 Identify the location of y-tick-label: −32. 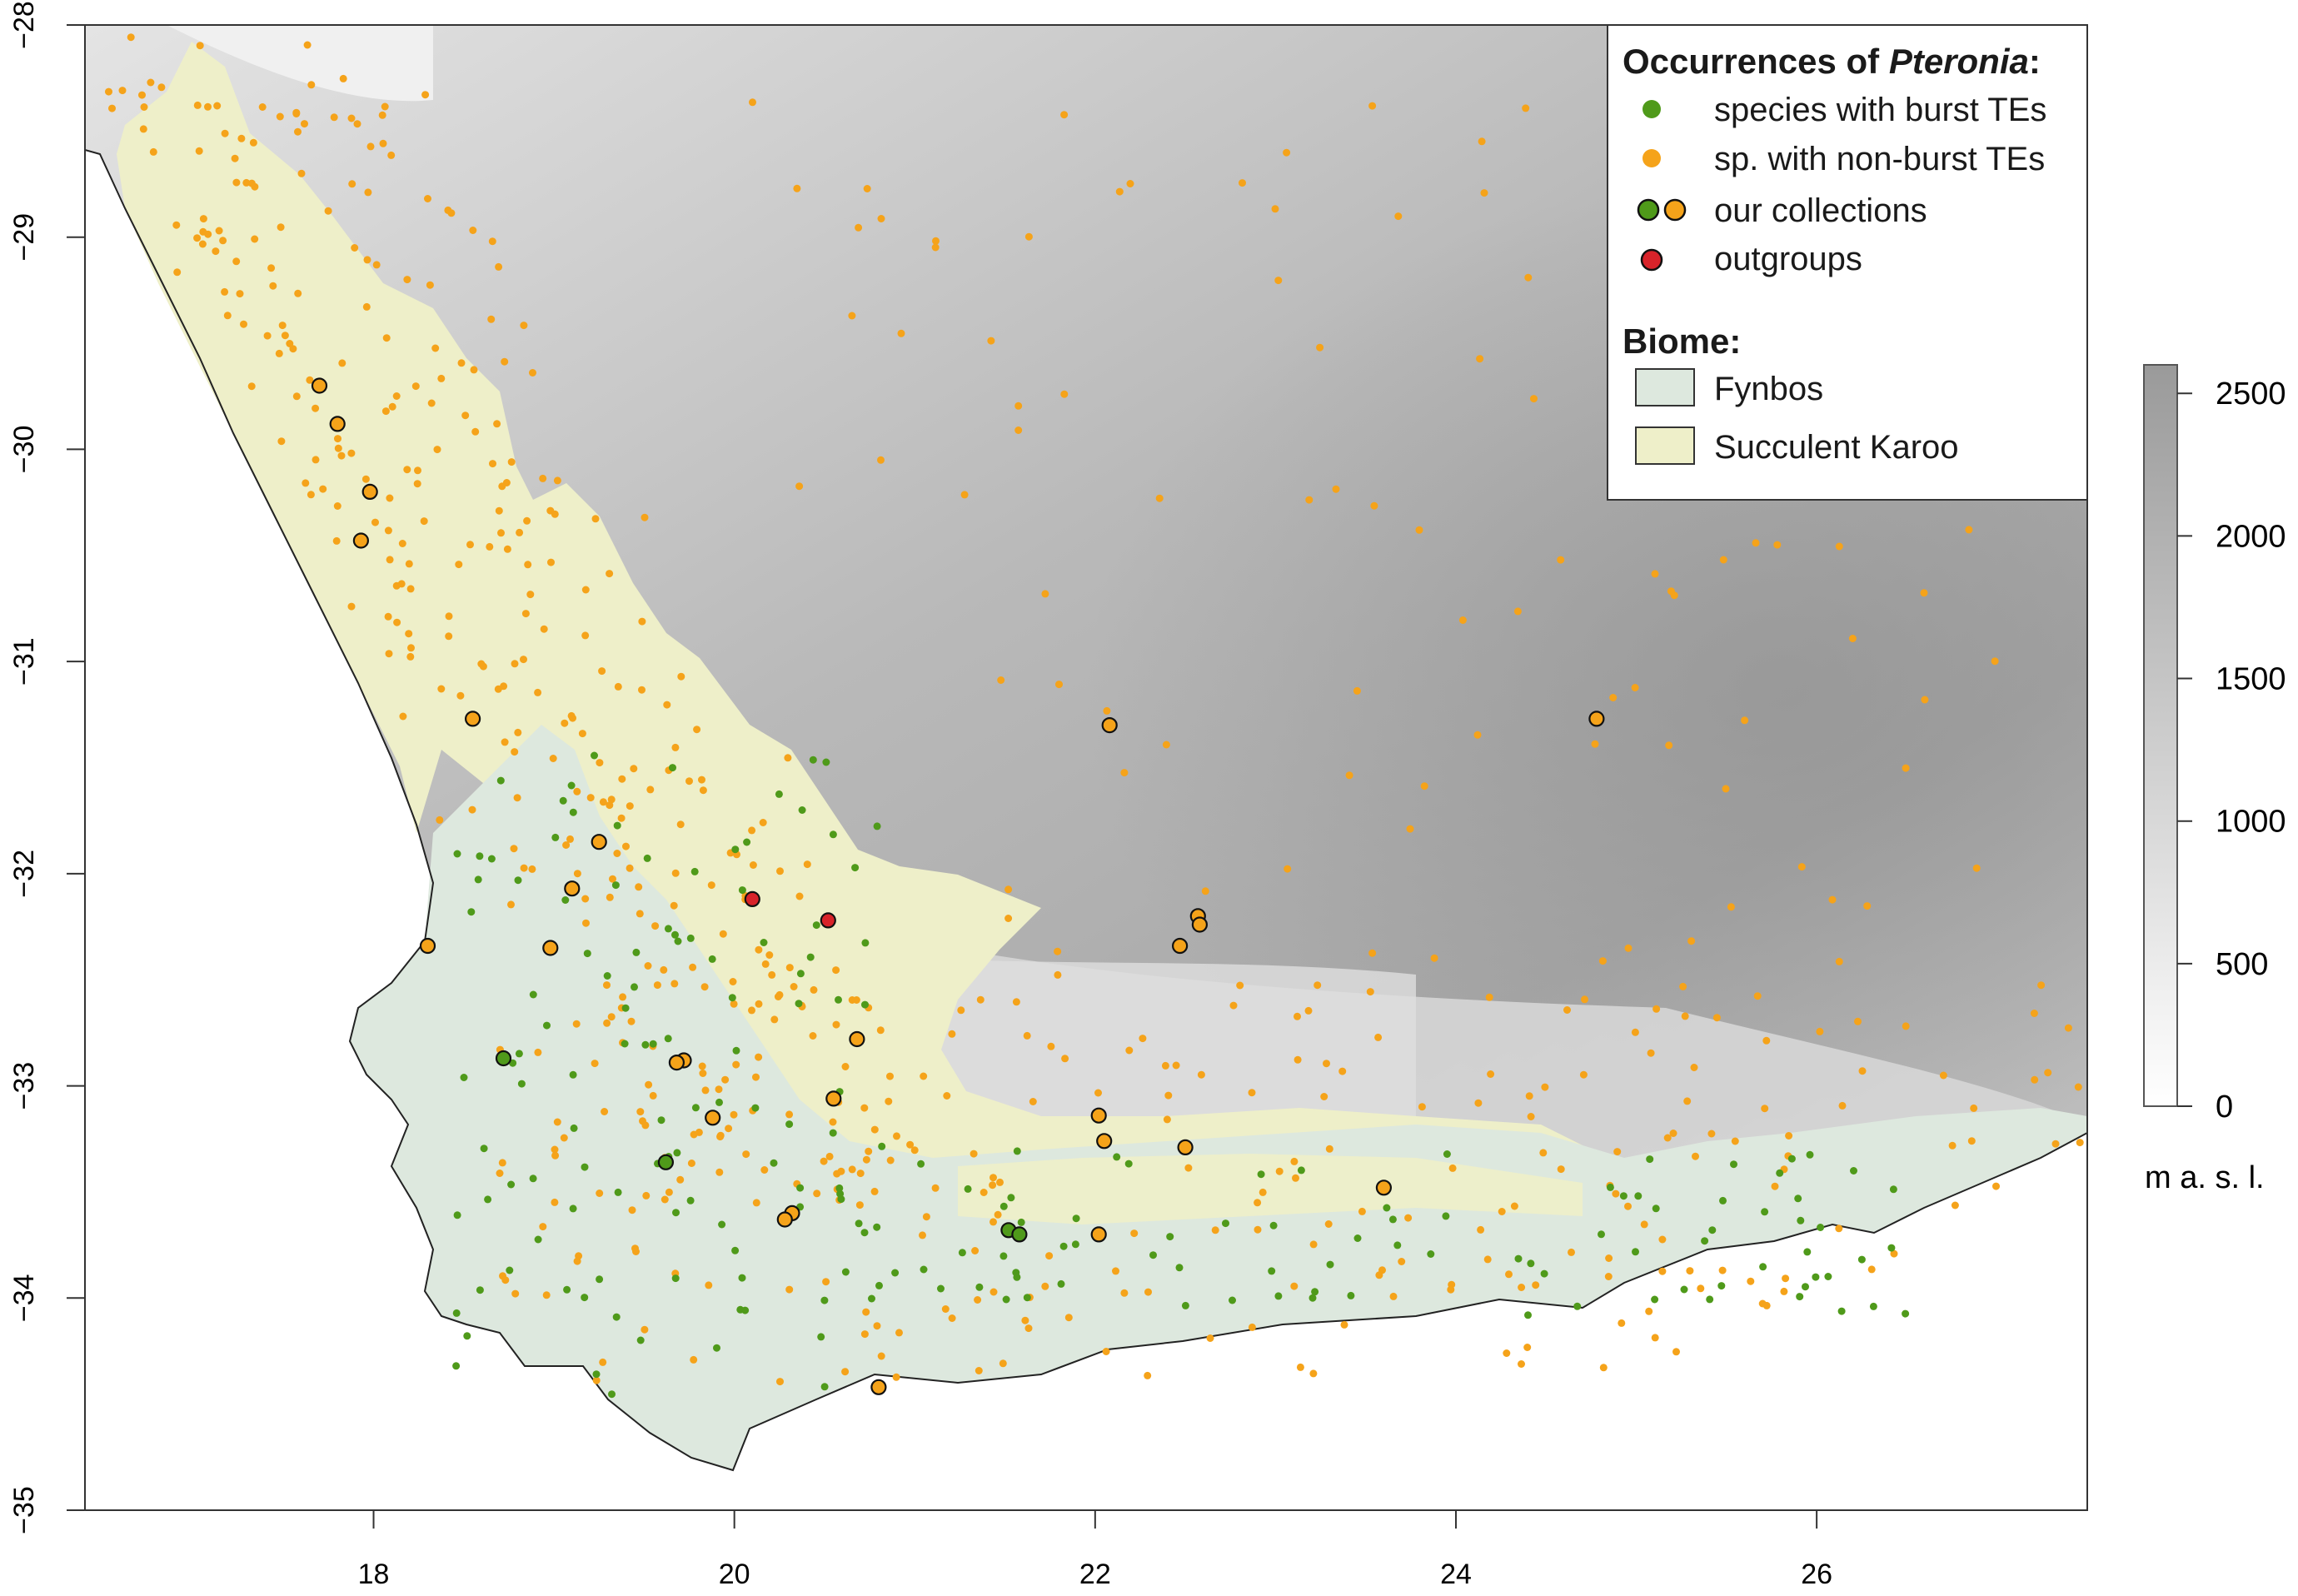
(24, 874).